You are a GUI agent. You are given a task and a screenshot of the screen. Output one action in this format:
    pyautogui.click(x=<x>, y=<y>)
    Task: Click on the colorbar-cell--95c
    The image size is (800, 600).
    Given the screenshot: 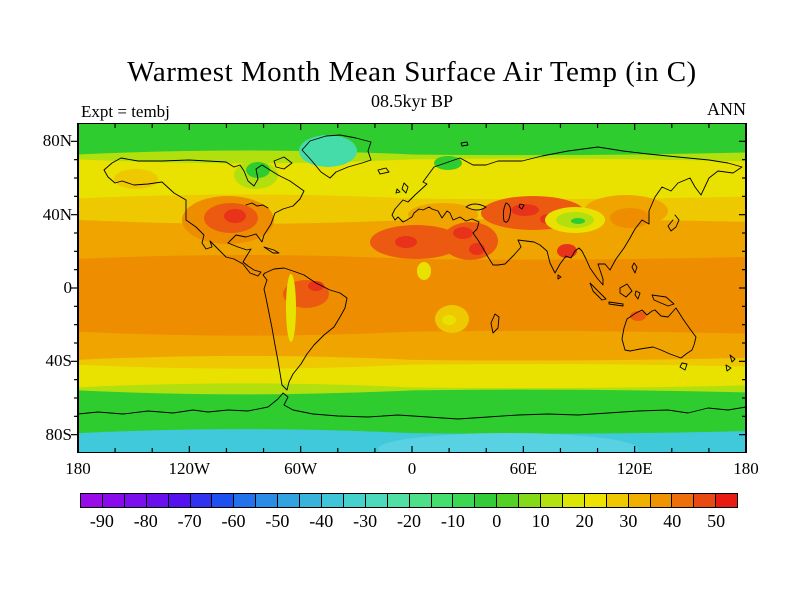 What is the action you would take?
    pyautogui.click(x=91, y=500)
    